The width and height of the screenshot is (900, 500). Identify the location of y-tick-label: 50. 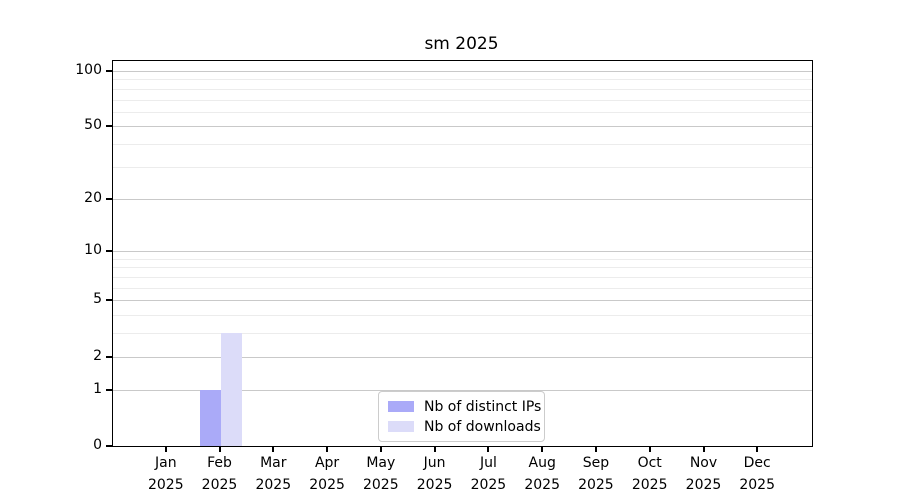
(93, 125).